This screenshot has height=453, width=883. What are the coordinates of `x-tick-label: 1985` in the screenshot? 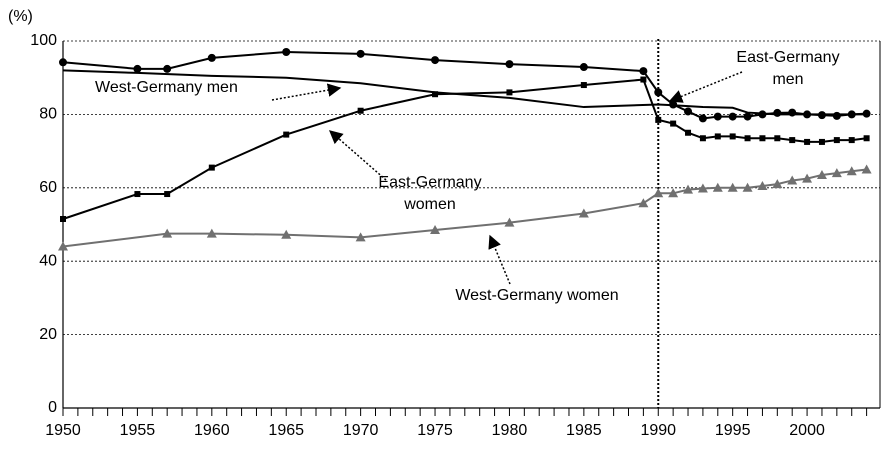 It's located at (584, 430).